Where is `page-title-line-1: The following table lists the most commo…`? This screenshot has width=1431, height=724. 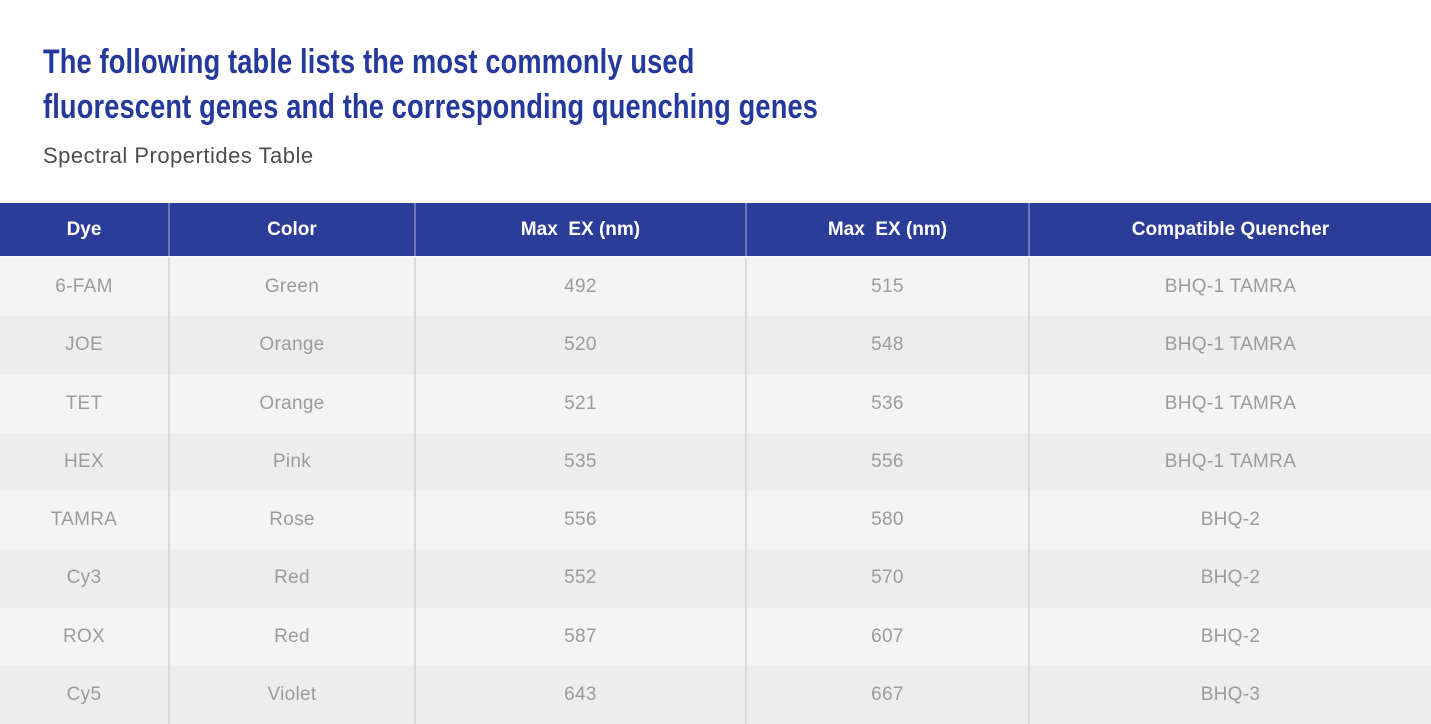 page-title-line-1: The following table lists the most commo… is located at coordinates (369, 62).